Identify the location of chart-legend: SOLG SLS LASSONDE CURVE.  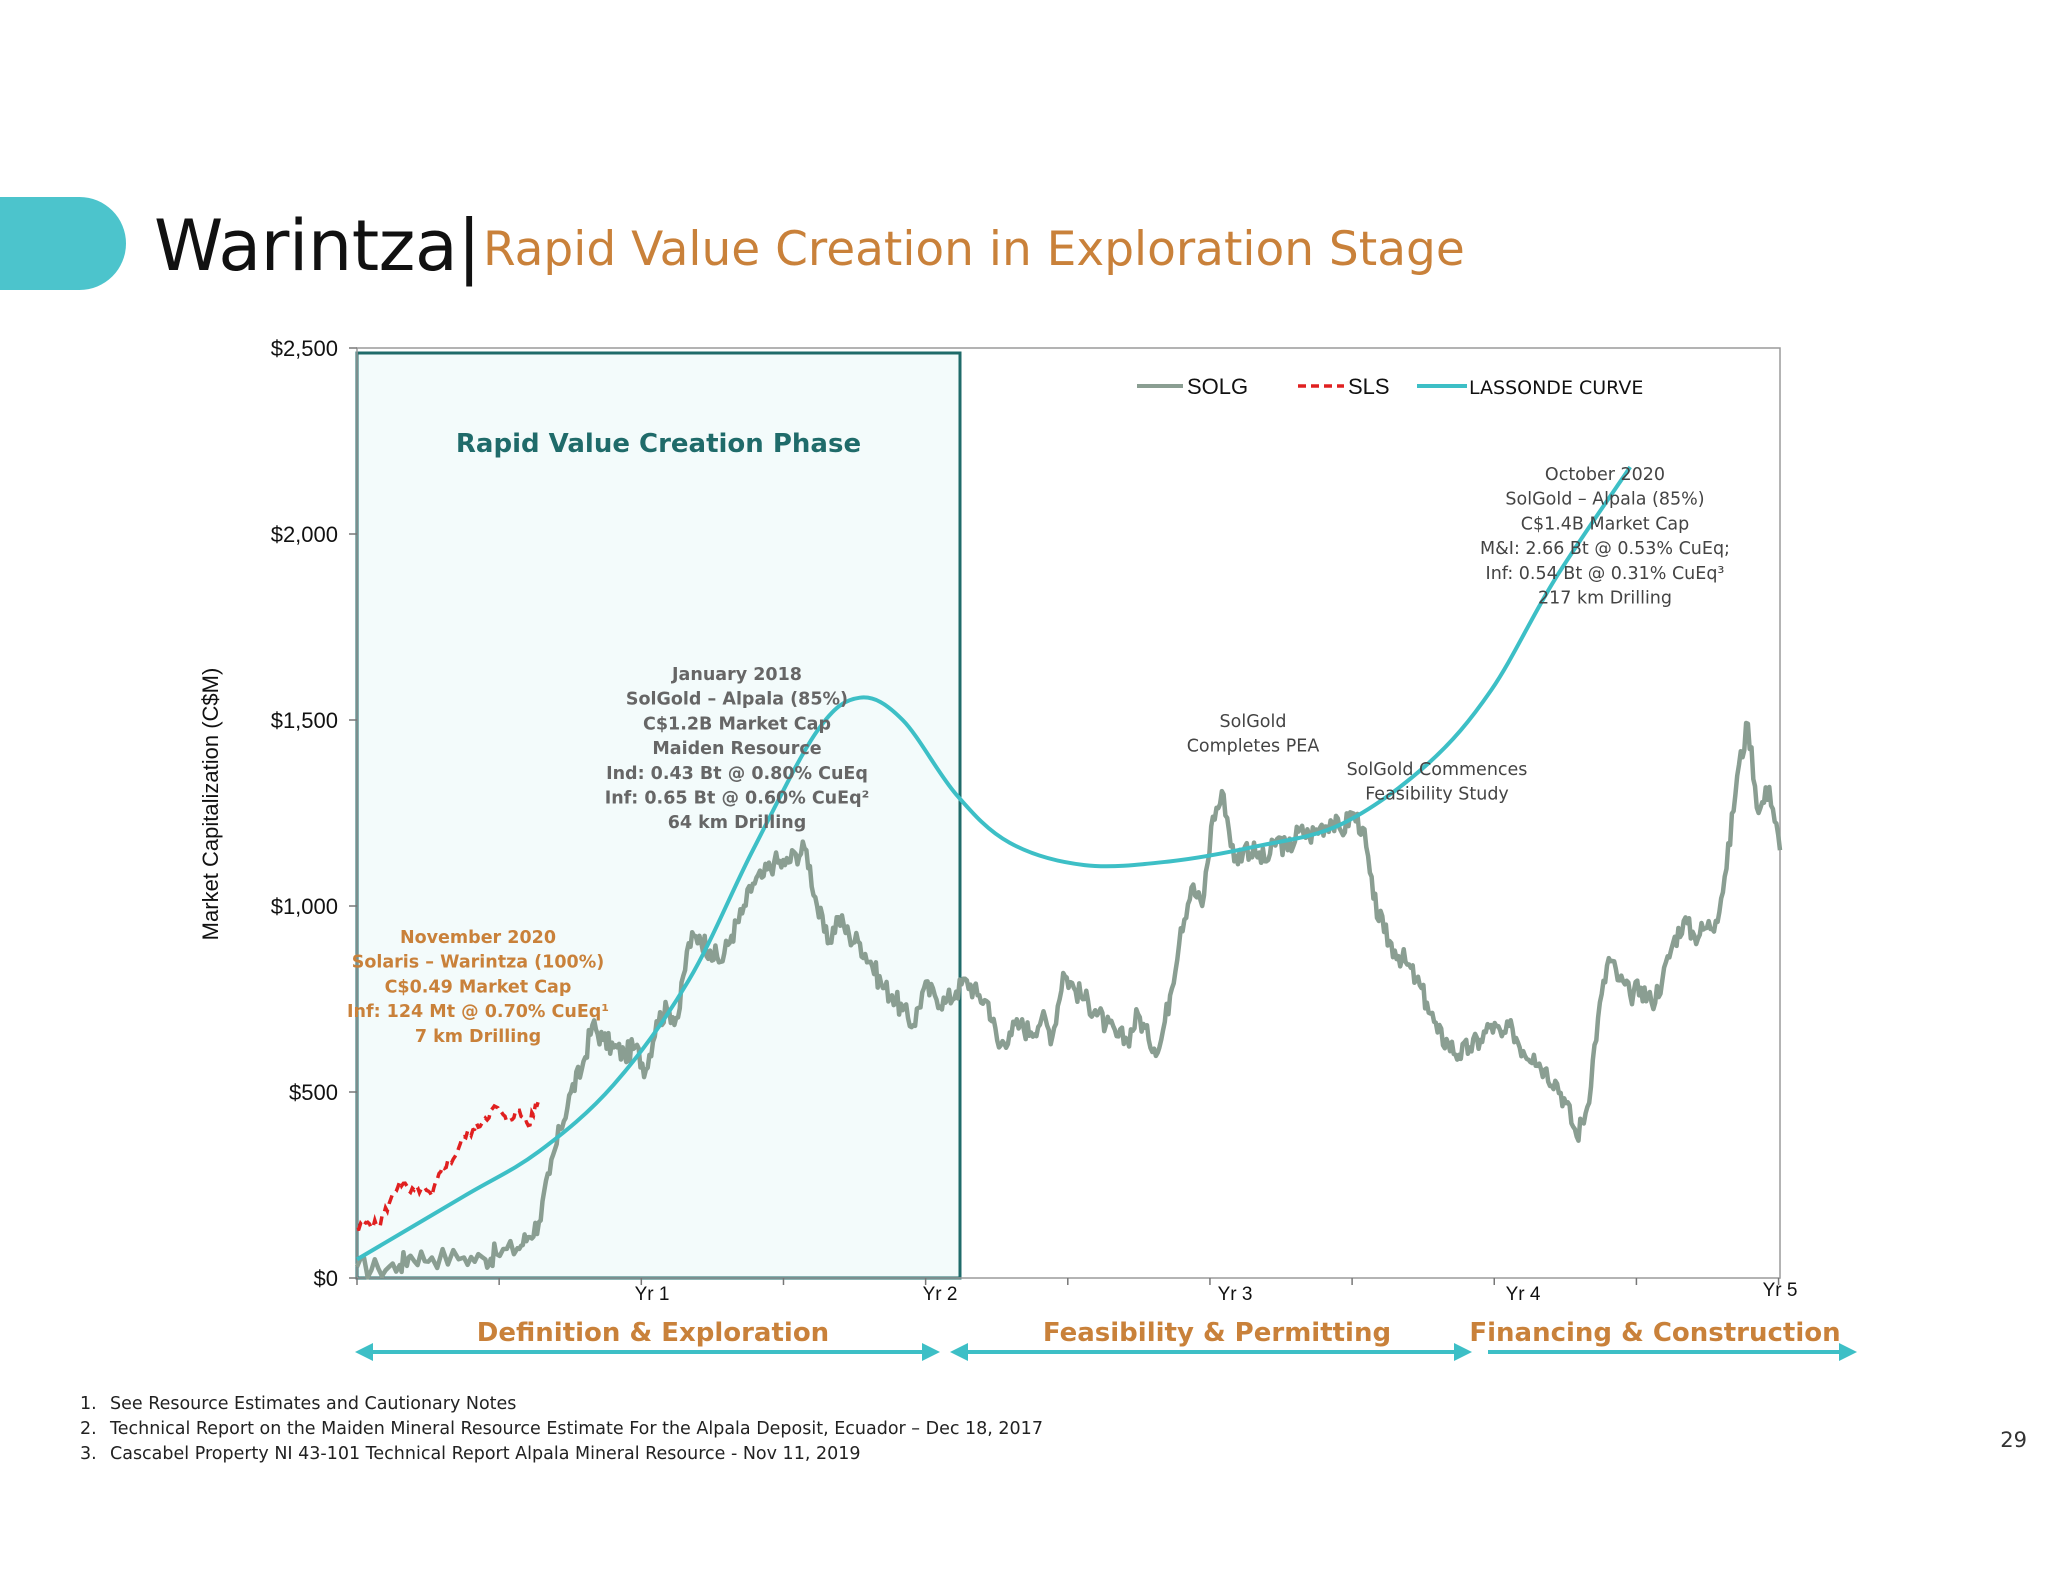
(1390, 386).